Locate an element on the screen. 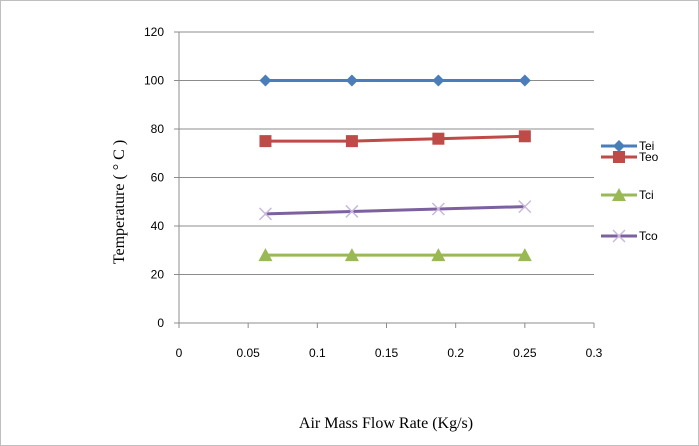  series-tci is located at coordinates (395, 255).